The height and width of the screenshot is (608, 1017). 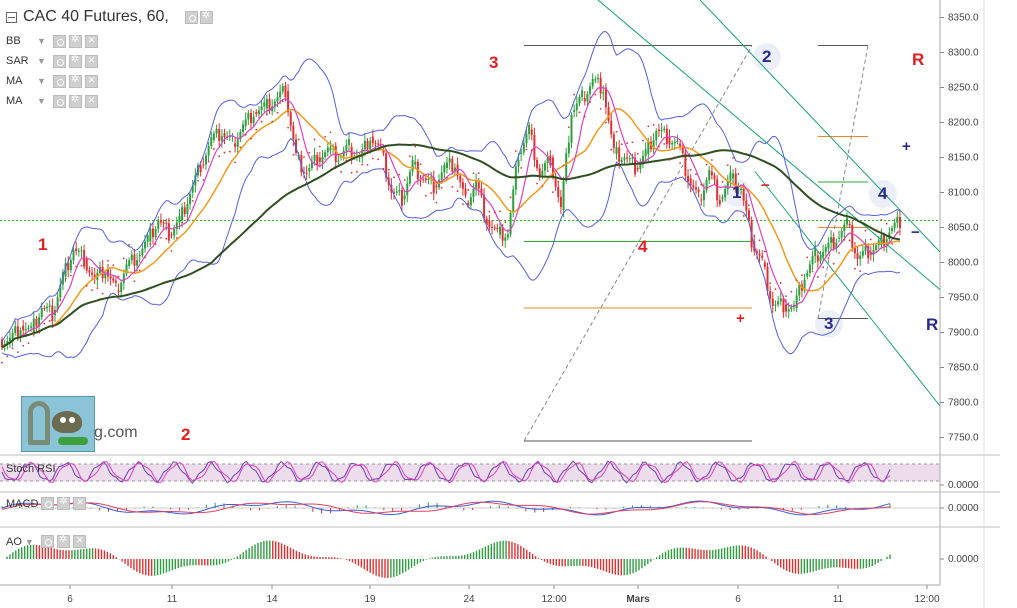 What do you see at coordinates (765, 185) in the screenshot?
I see `minus-marker-icon: −` at bounding box center [765, 185].